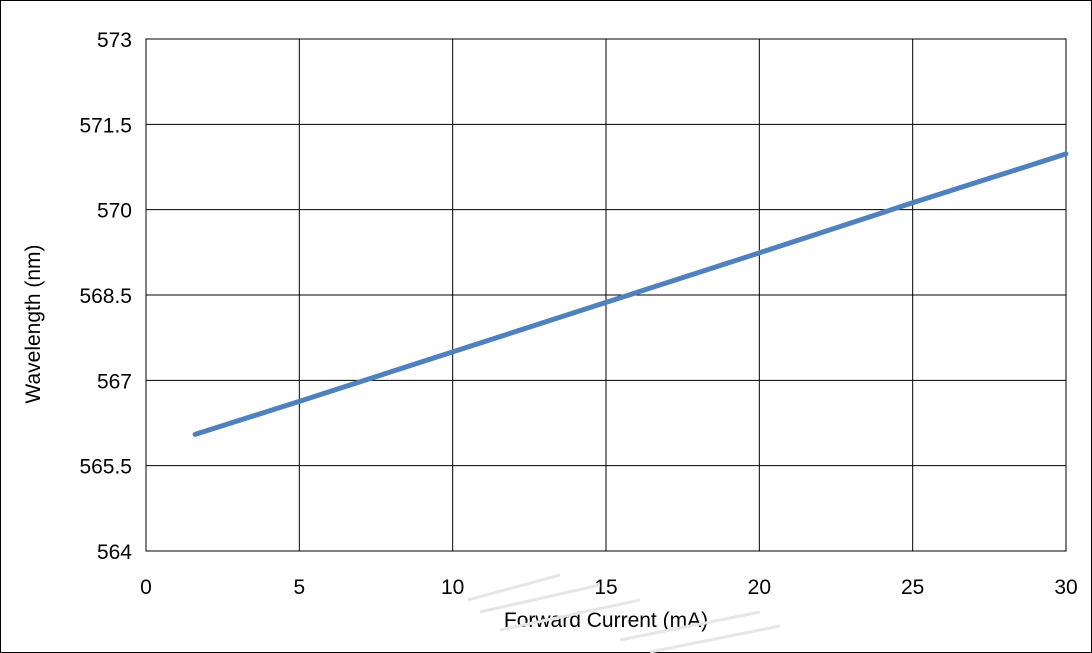  Describe the element at coordinates (759, 587) in the screenshot. I see `x-tick-label: 20` at that location.